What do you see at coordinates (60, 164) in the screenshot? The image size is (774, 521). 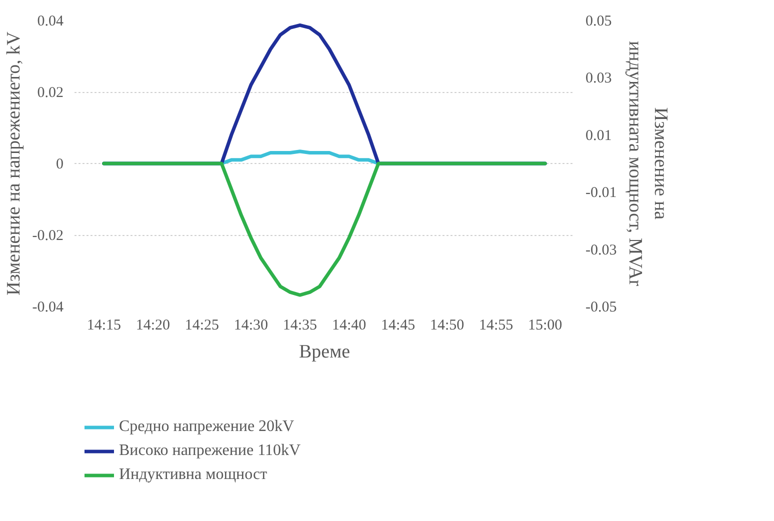 I see `y-tick-label: 0` at bounding box center [60, 164].